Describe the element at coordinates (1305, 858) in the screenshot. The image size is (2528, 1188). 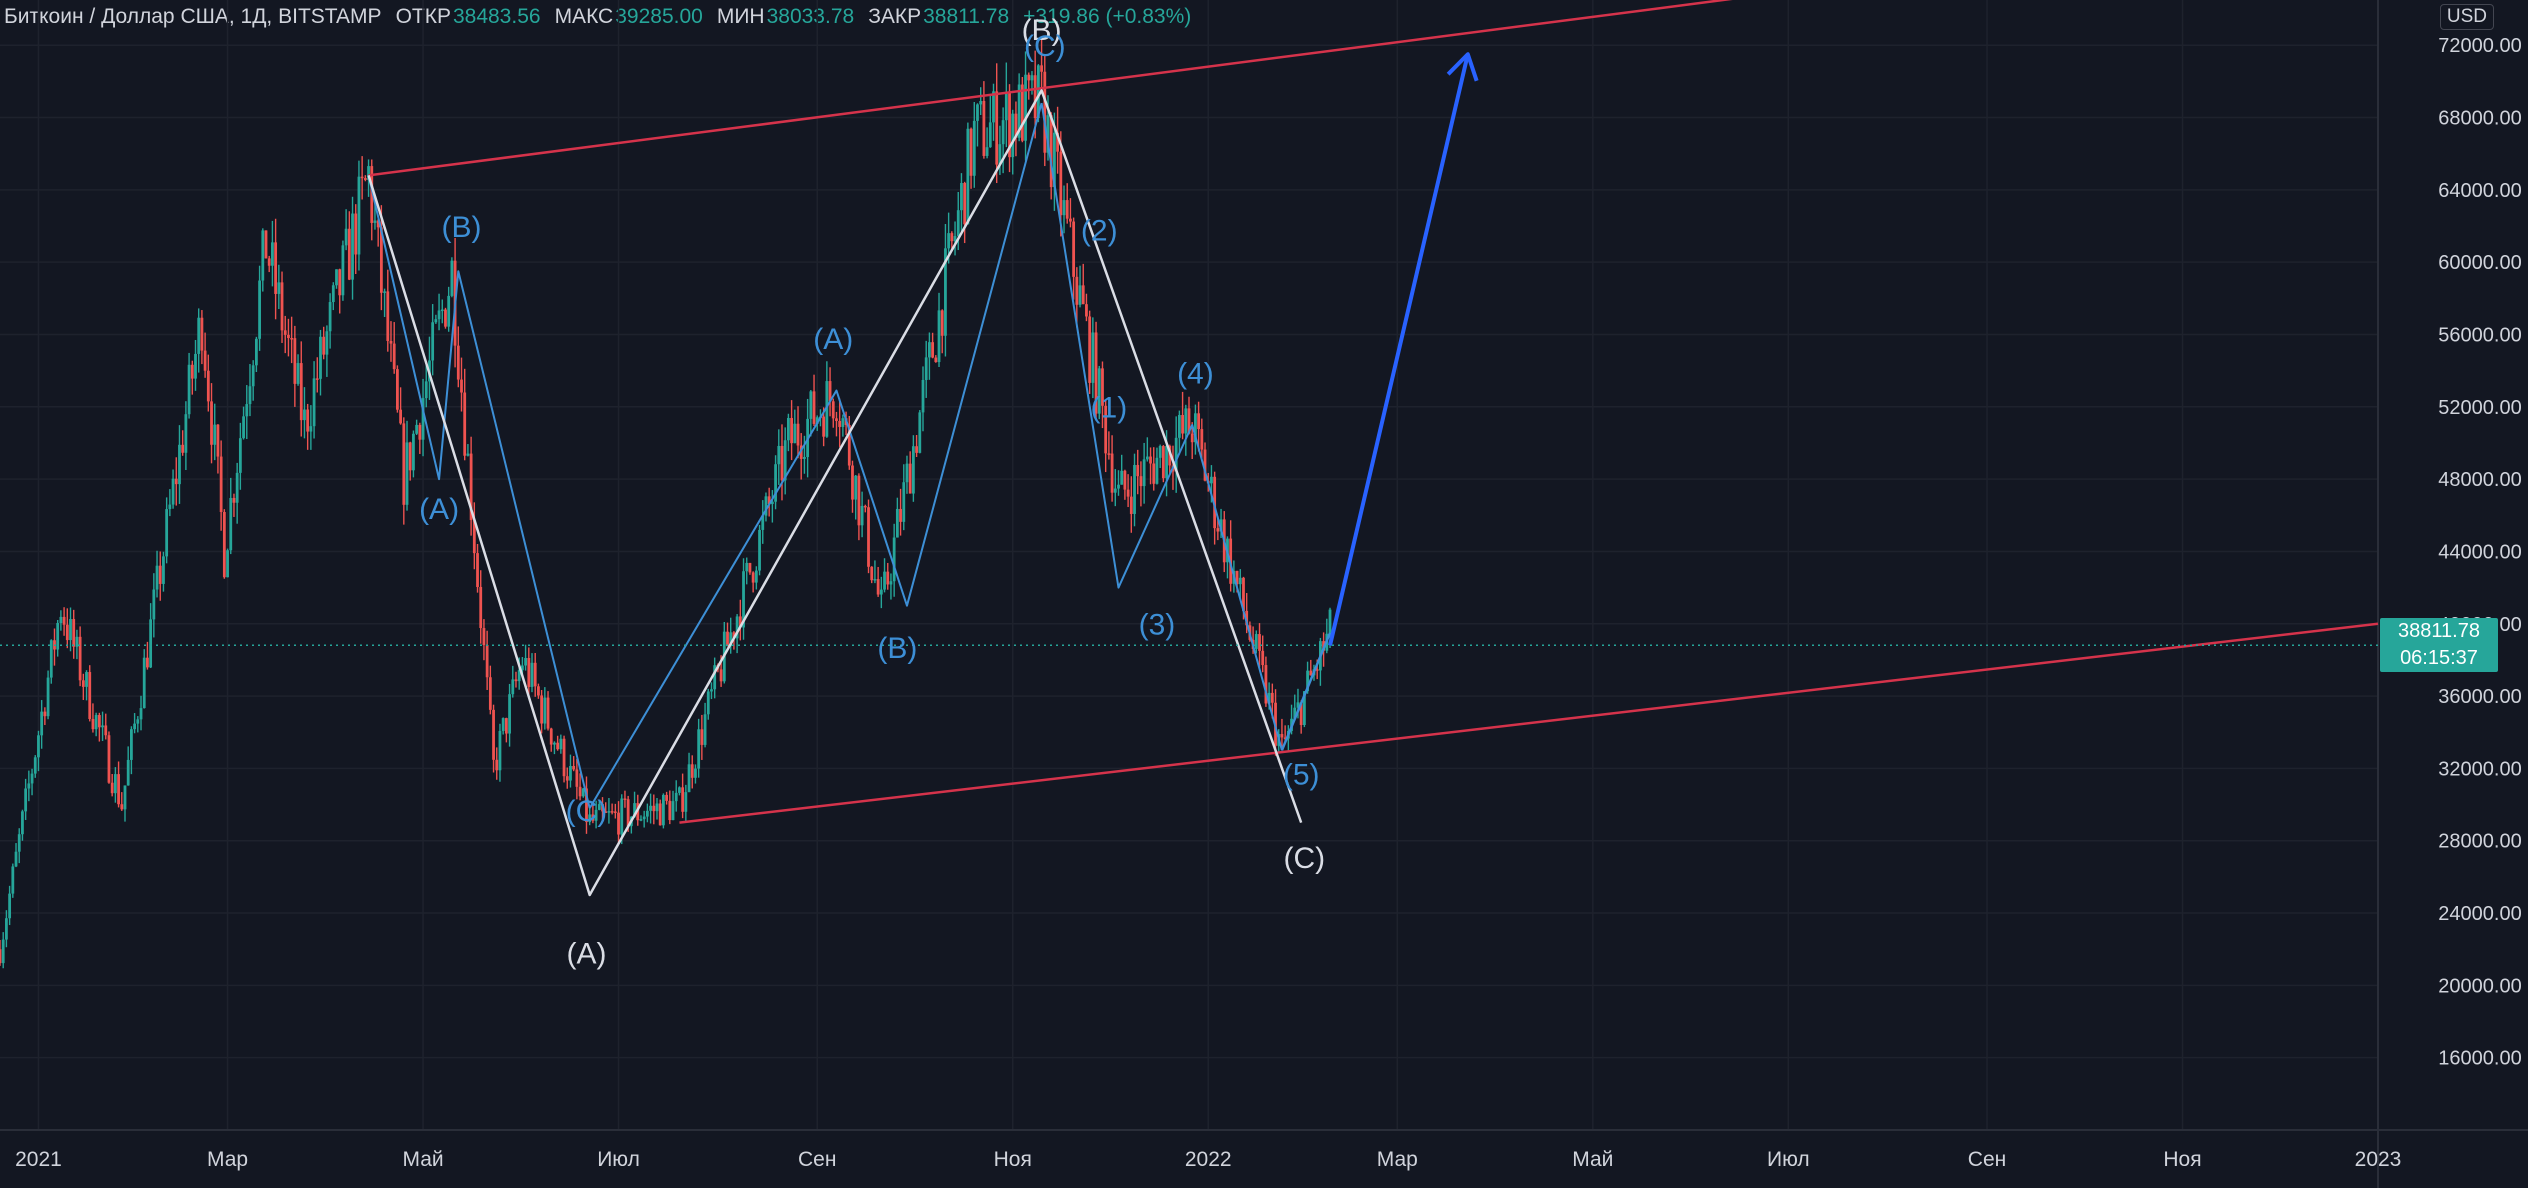
I see `wave-label: (C)` at that location.